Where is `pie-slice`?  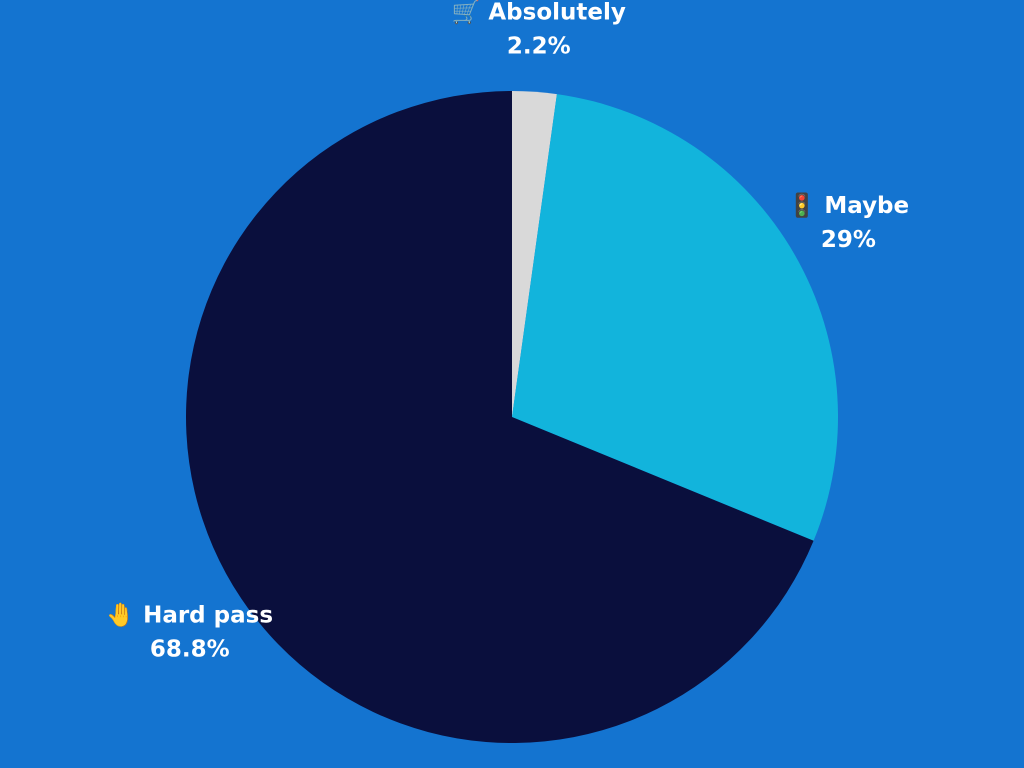 pie-slice is located at coordinates (534, 254).